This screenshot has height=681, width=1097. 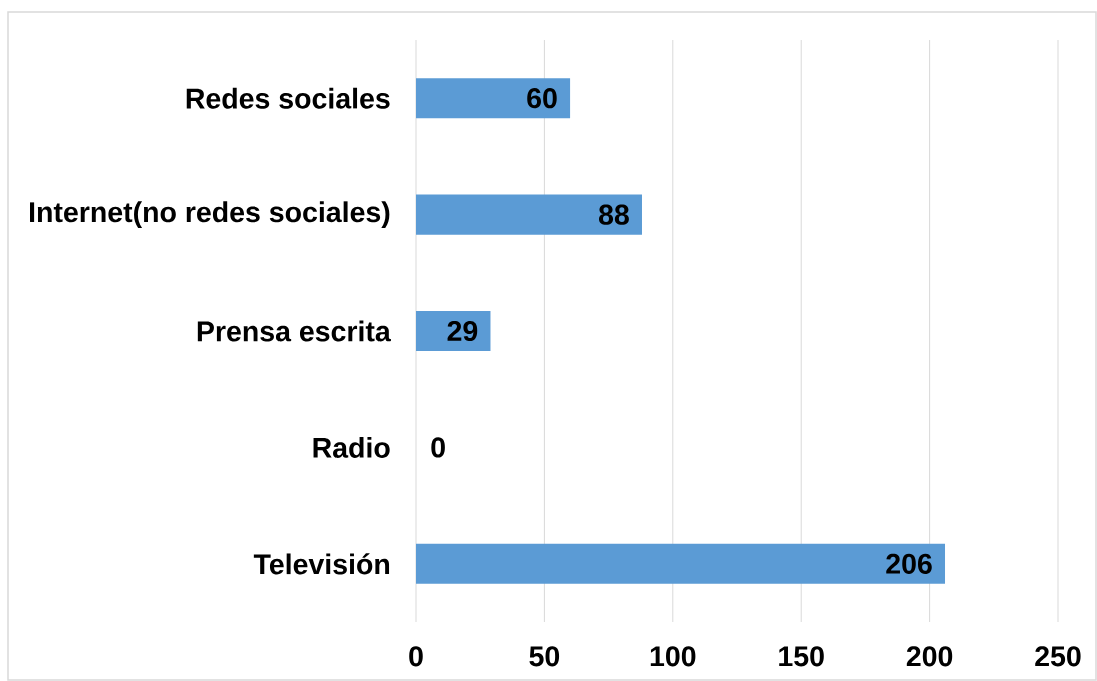 What do you see at coordinates (288, 98) in the screenshot?
I see `y-tick-label: Redes sociales` at bounding box center [288, 98].